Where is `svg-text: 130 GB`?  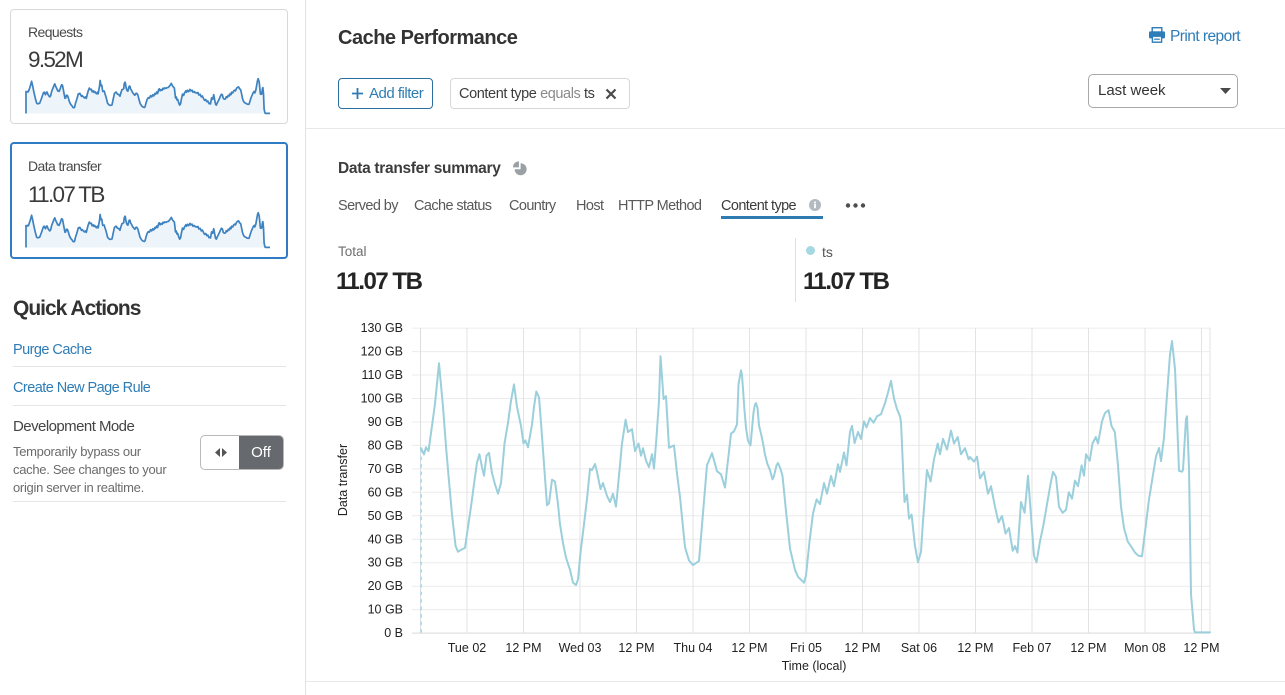 svg-text: 130 GB is located at coordinates (382, 328).